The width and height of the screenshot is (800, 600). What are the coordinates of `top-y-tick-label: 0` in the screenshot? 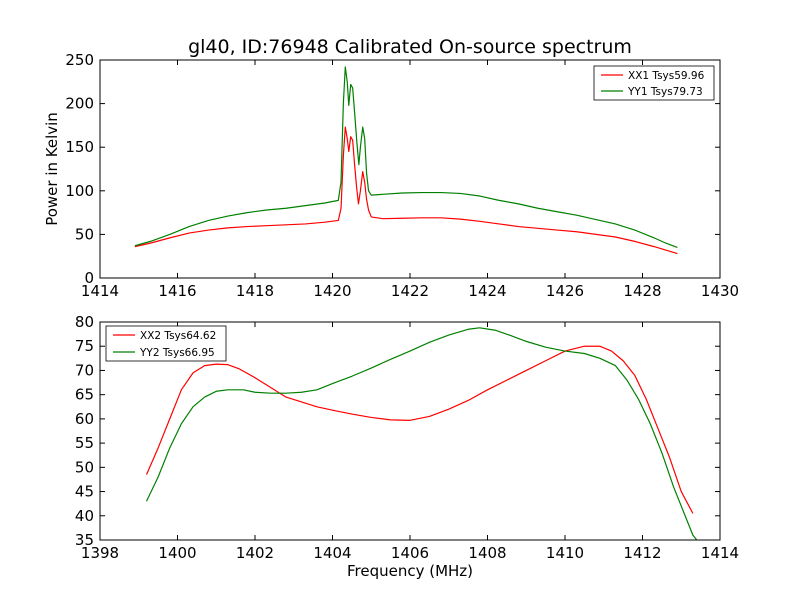 It's located at (89, 278).